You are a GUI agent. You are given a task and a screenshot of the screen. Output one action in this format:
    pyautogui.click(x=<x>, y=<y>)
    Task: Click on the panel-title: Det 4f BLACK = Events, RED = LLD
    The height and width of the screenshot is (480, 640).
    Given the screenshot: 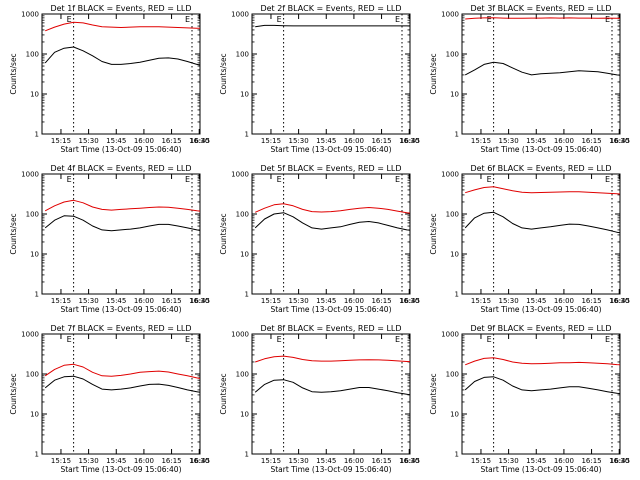 What is the action you would take?
    pyautogui.click(x=120, y=168)
    